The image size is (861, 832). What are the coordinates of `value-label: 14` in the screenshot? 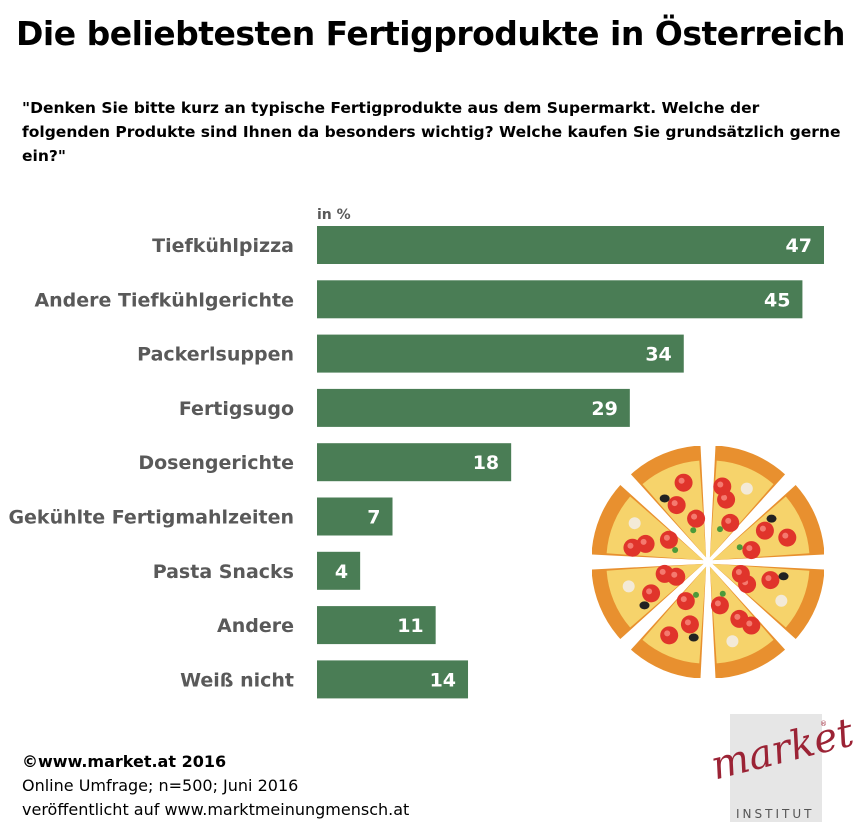 It's located at (443, 680).